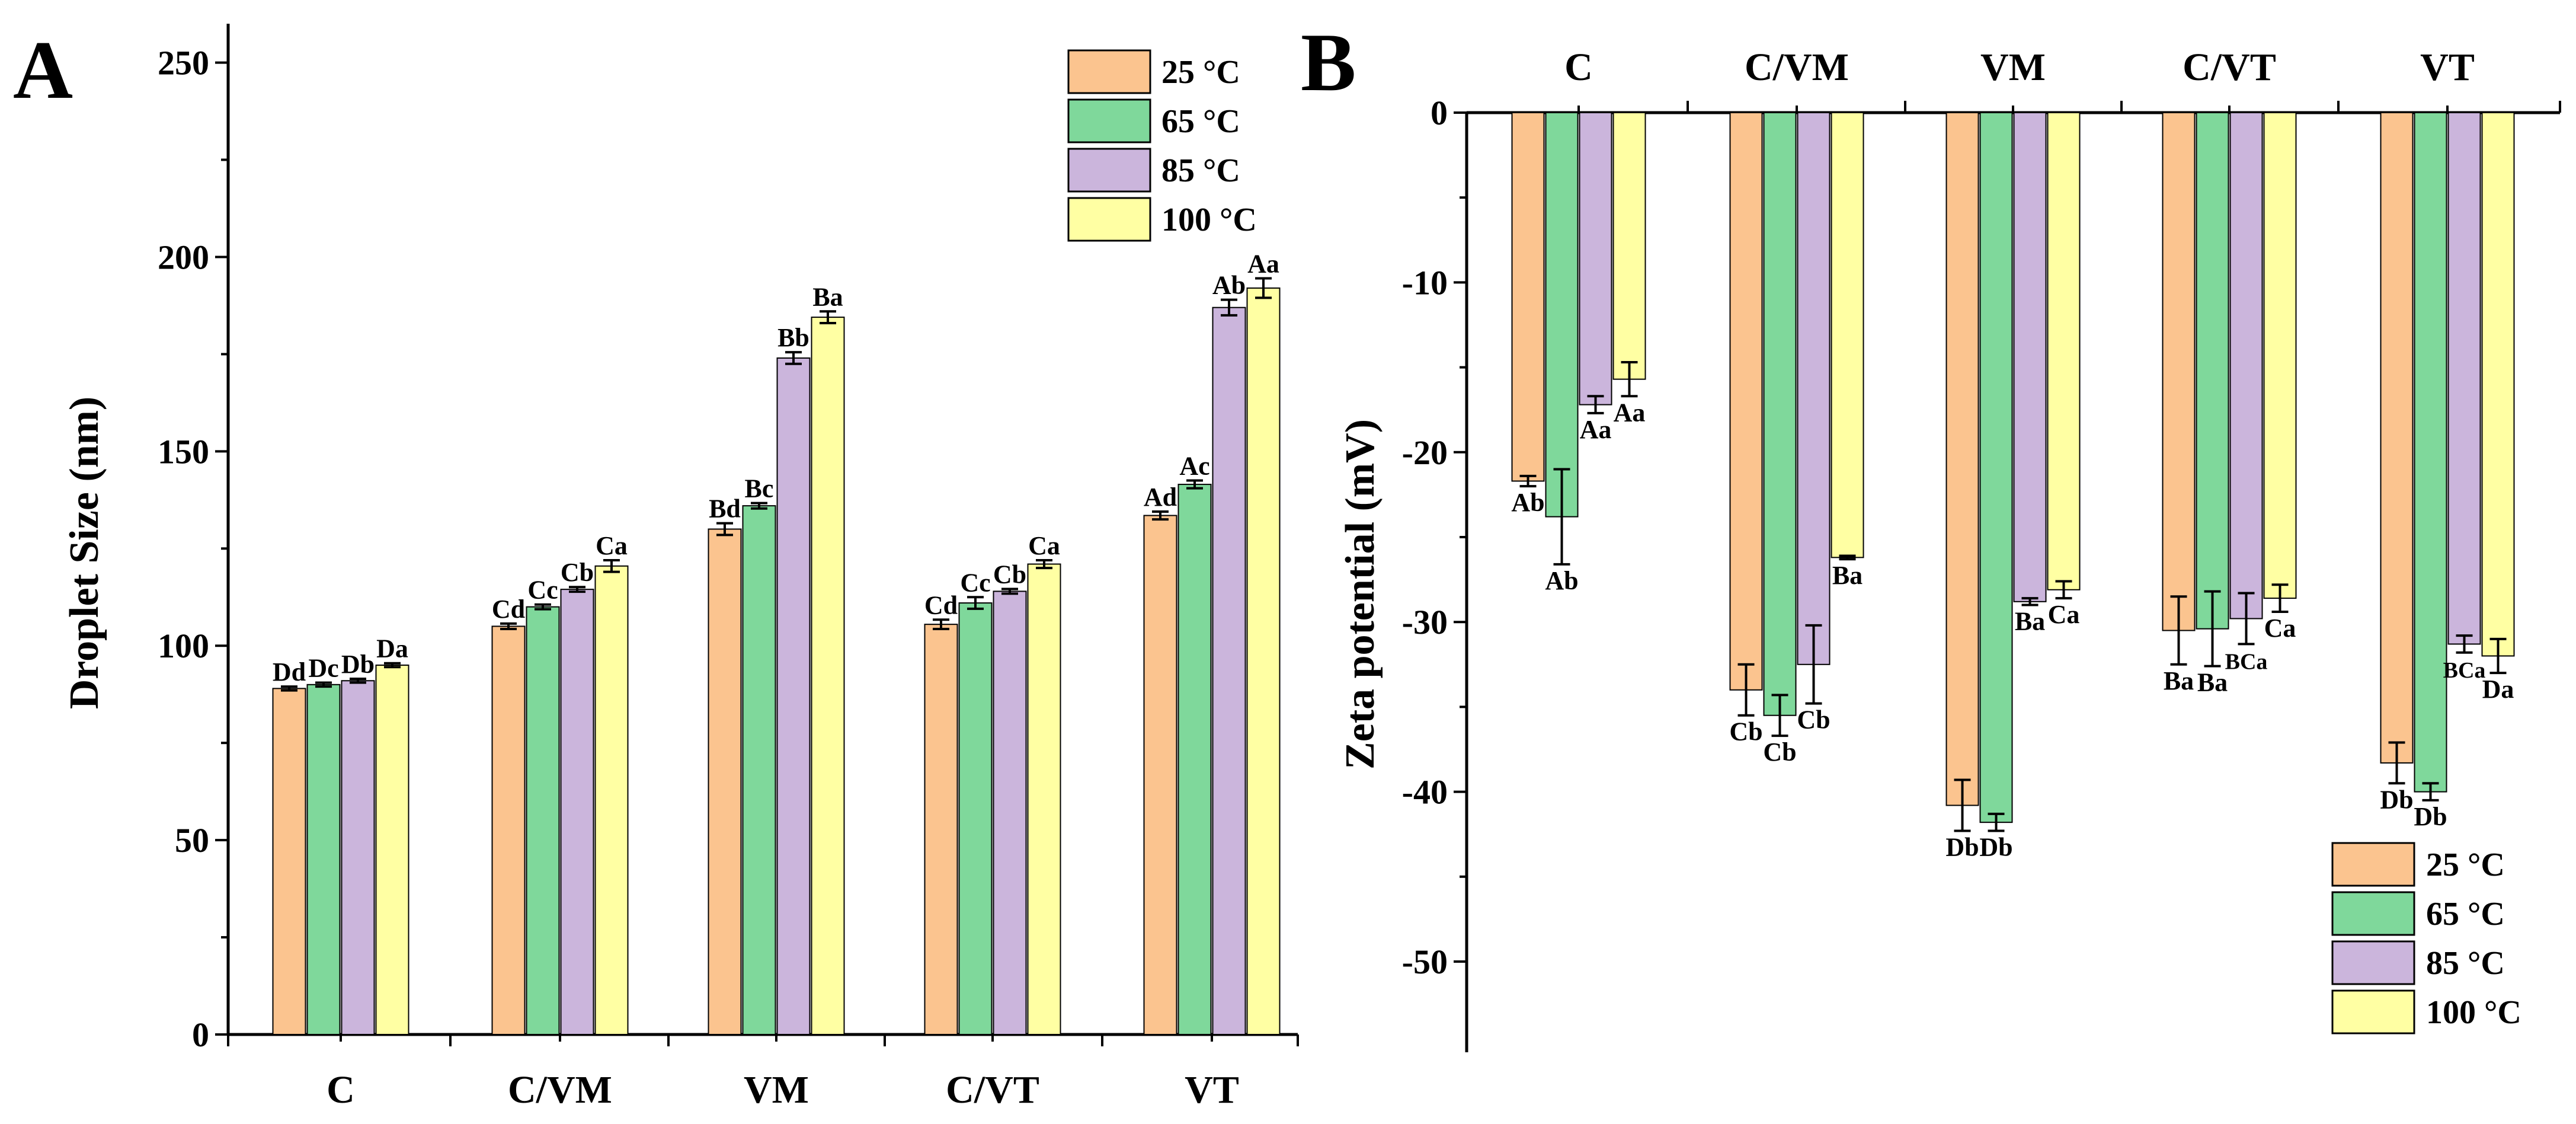  Describe the element at coordinates (759, 488) in the screenshot. I see `data-label: Bc` at that location.